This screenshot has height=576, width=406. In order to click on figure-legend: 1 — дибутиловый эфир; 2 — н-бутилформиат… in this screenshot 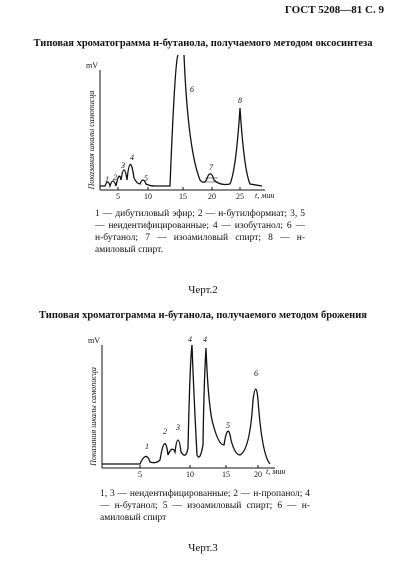, I will do `click(200, 232)`.